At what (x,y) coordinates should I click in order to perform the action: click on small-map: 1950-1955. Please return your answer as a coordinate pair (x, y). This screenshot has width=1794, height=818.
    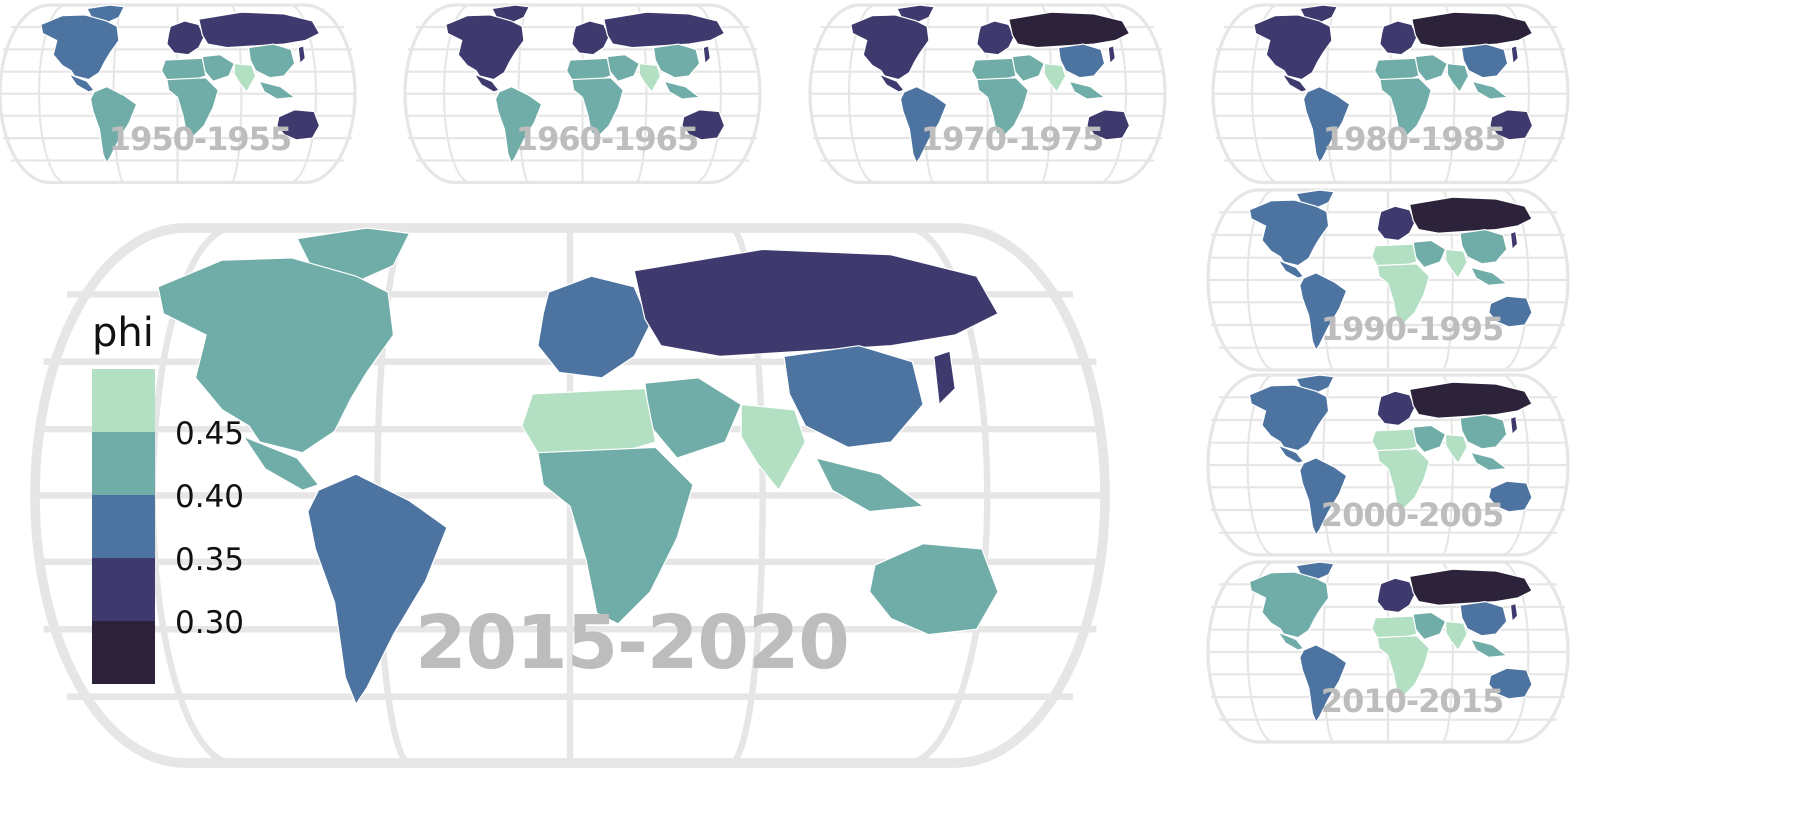
    Looking at the image, I should click on (178, 94).